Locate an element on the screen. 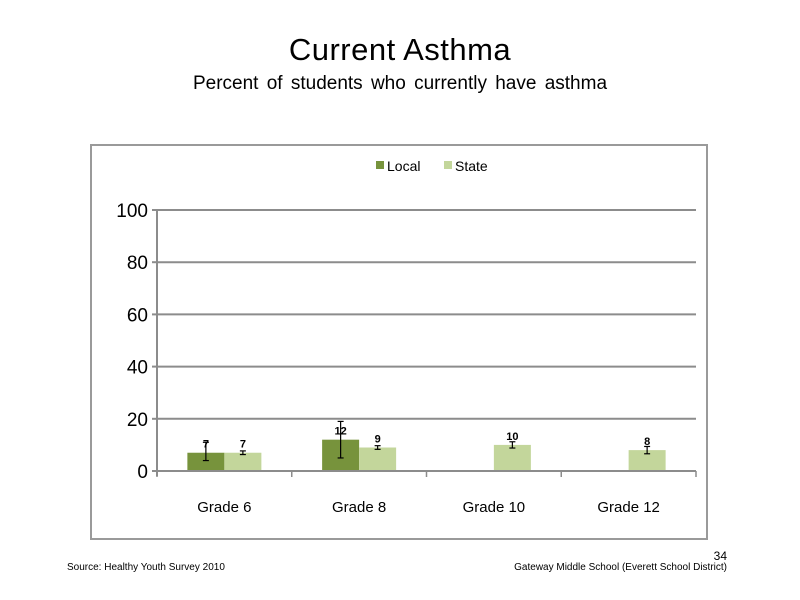  legend-swatch-state is located at coordinates (448, 165).